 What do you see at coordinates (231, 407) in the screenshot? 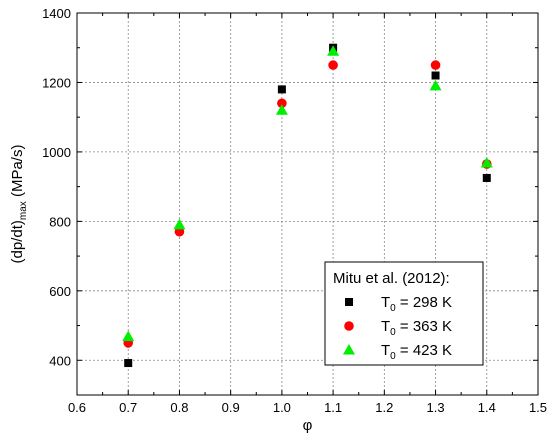
I see `x-tick-label: 0.9` at bounding box center [231, 407].